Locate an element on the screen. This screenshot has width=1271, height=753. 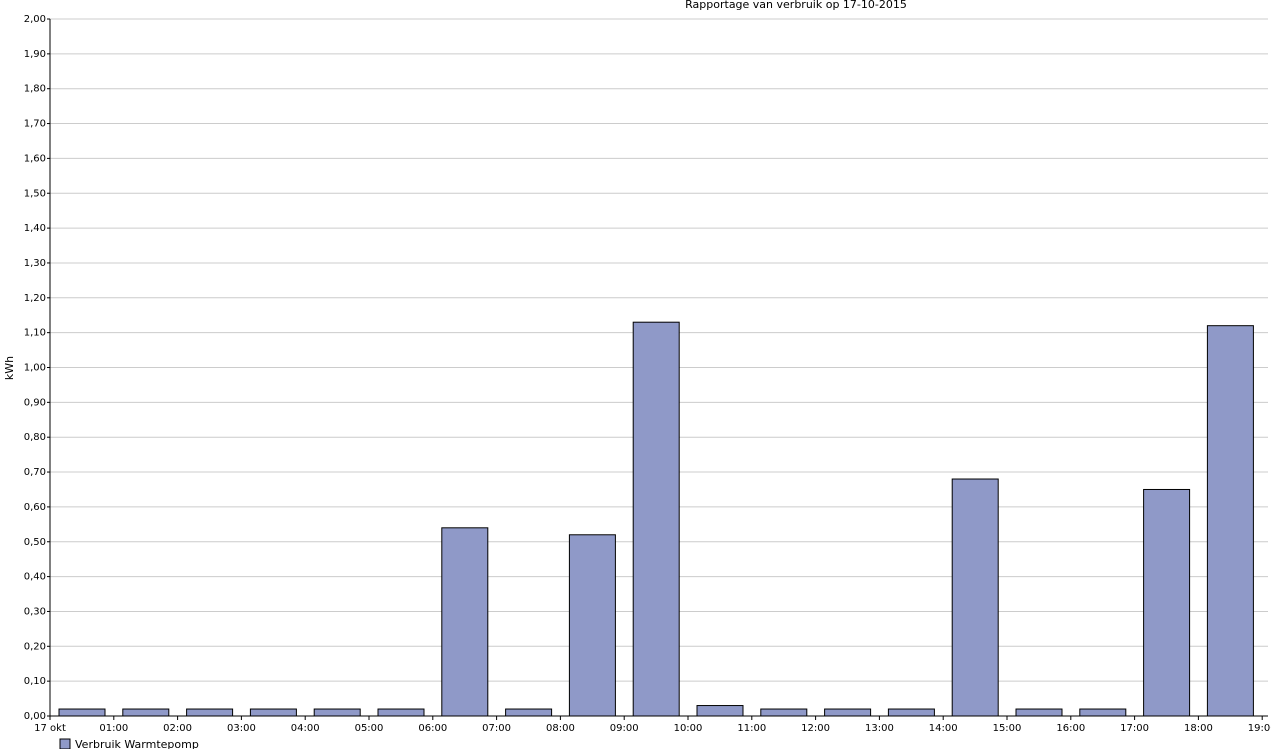
y-tick-label: 1,00 is located at coordinates (35, 368).